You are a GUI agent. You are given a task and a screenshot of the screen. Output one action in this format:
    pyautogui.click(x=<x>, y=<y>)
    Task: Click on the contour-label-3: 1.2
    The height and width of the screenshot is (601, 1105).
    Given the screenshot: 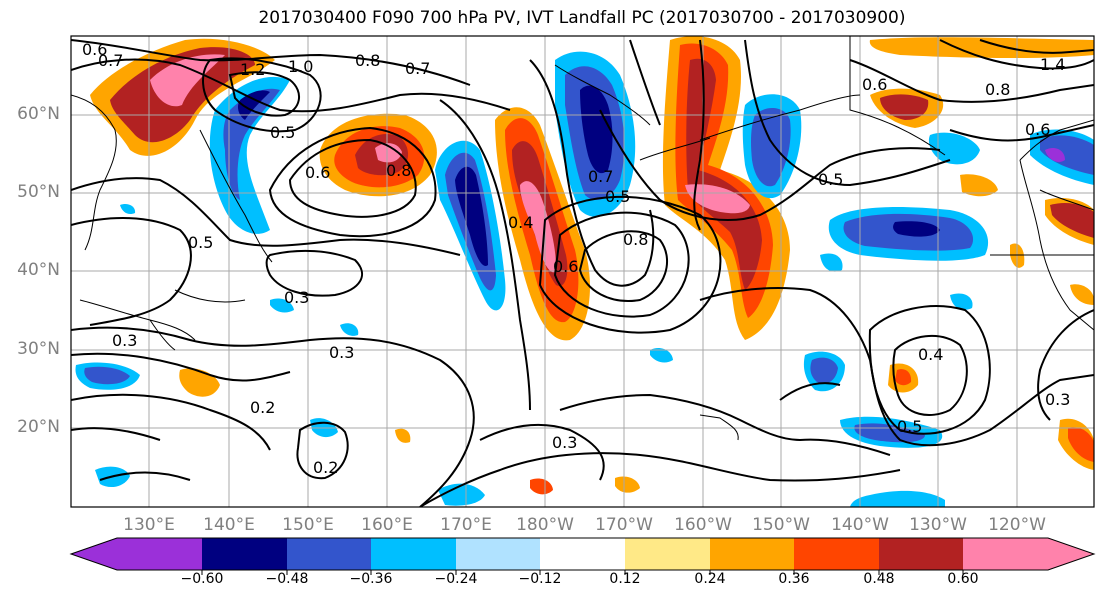 What is the action you would take?
    pyautogui.click(x=252, y=69)
    